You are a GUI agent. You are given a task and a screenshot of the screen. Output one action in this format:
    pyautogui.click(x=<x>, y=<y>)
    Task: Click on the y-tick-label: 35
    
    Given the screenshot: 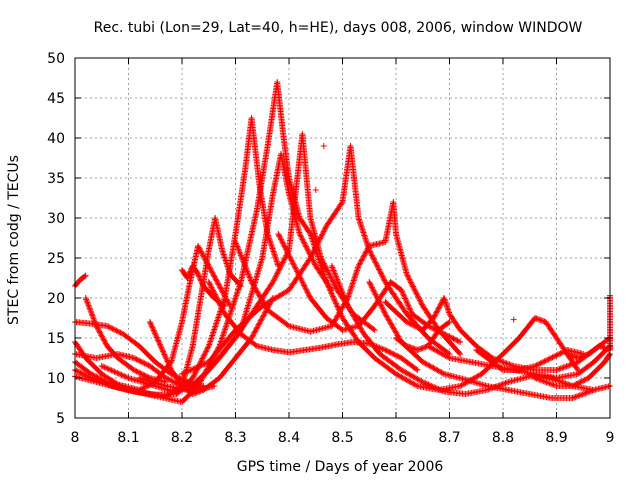 What is the action you would take?
    pyautogui.click(x=56, y=179)
    